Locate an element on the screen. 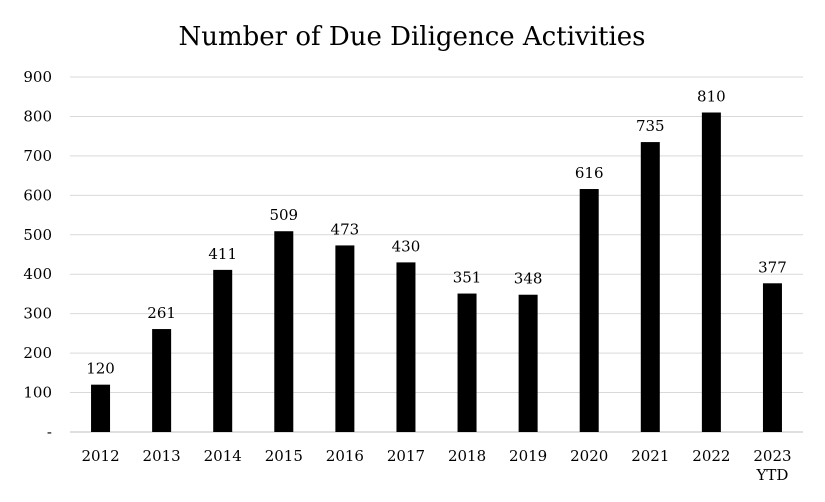 This screenshot has width=825, height=502. y-tick-label: 400 is located at coordinates (37, 274).